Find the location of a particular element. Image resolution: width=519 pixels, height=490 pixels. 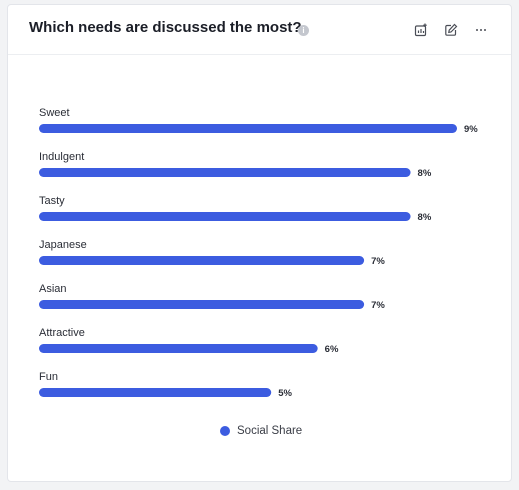

card-header: Which needs are discussed the most? i is located at coordinates (259, 30).